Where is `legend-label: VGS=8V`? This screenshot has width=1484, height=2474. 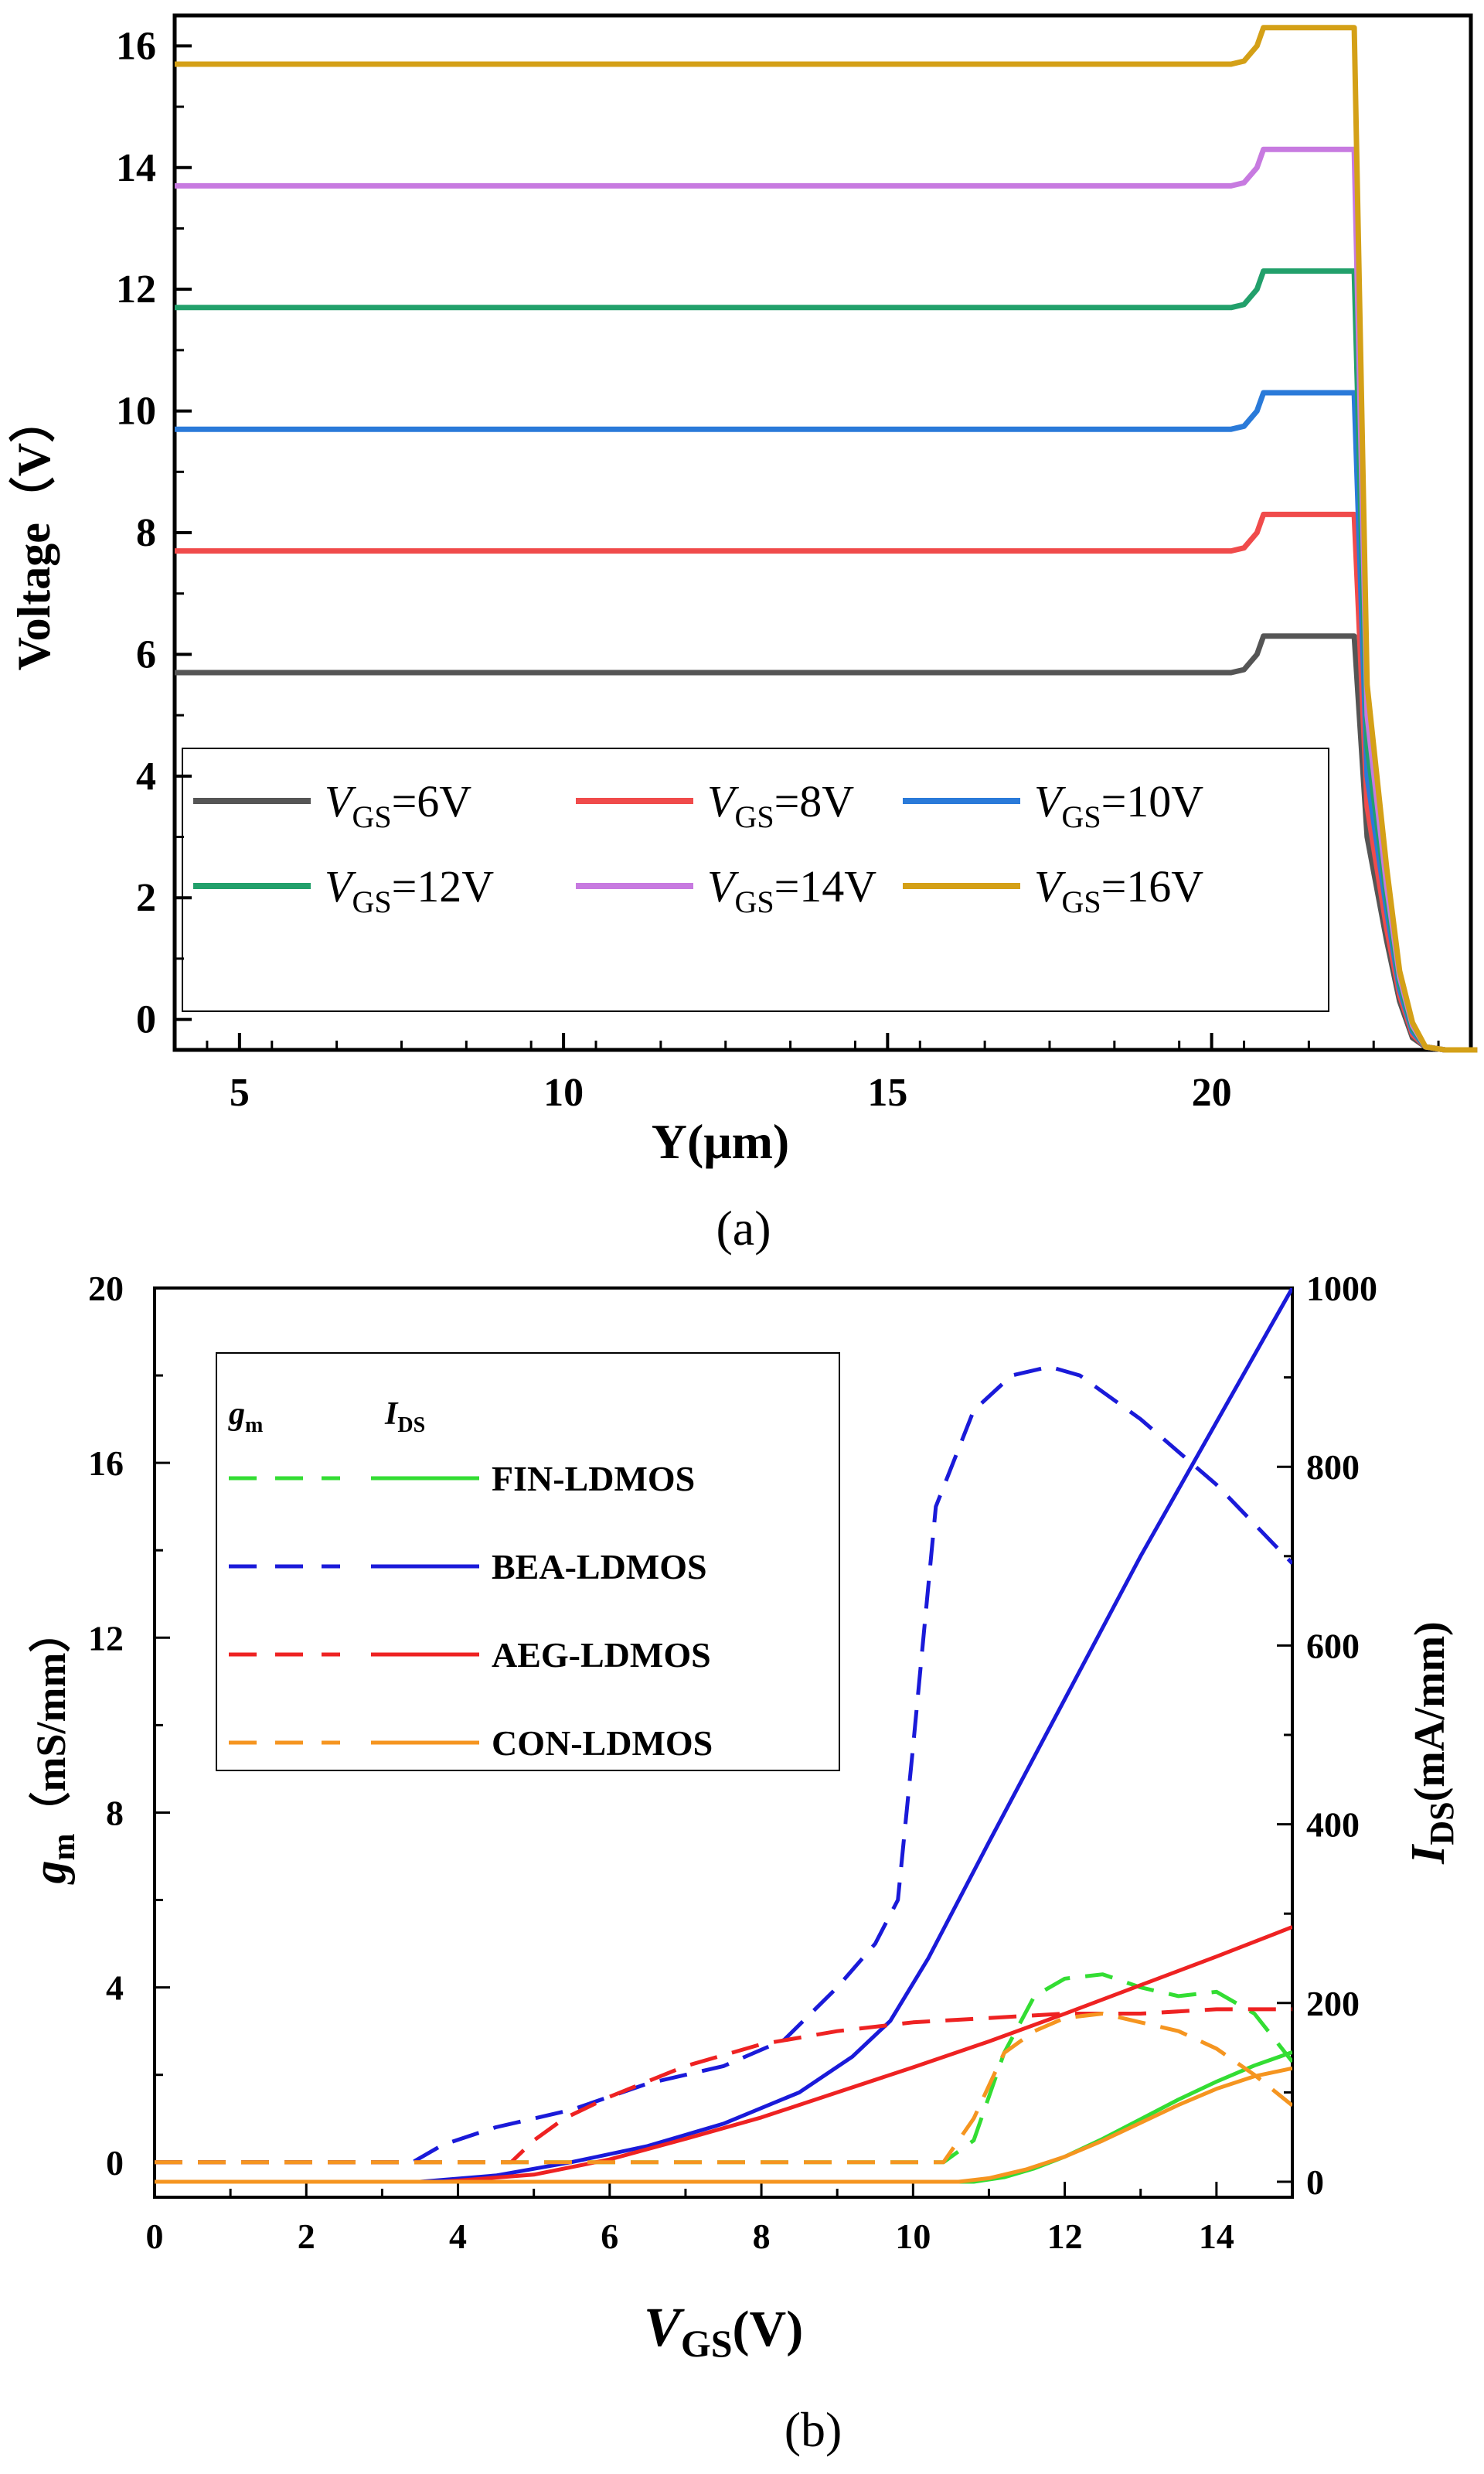 legend-label: VGS=8V is located at coordinates (780, 805).